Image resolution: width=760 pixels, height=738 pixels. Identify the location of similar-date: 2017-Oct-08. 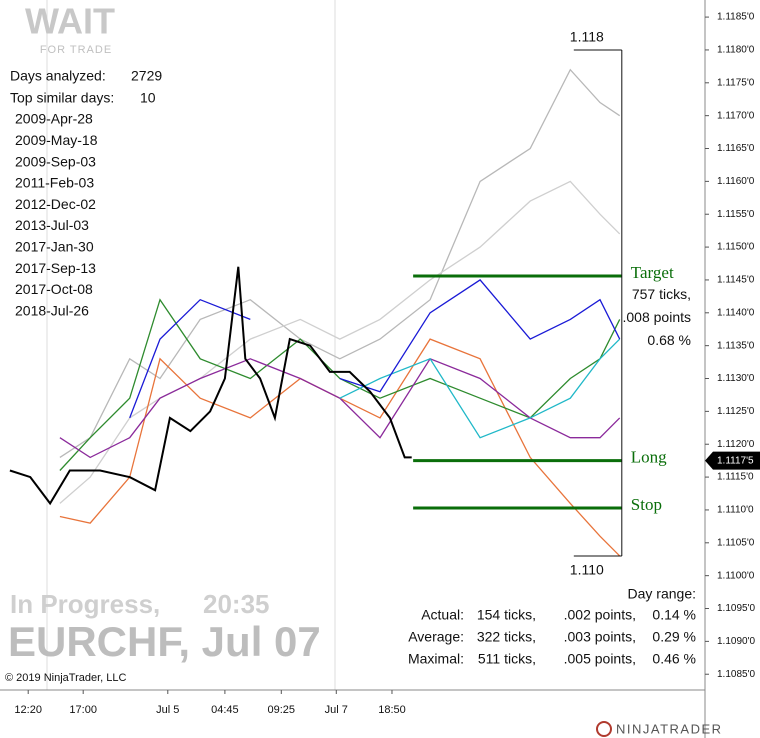
(54, 289).